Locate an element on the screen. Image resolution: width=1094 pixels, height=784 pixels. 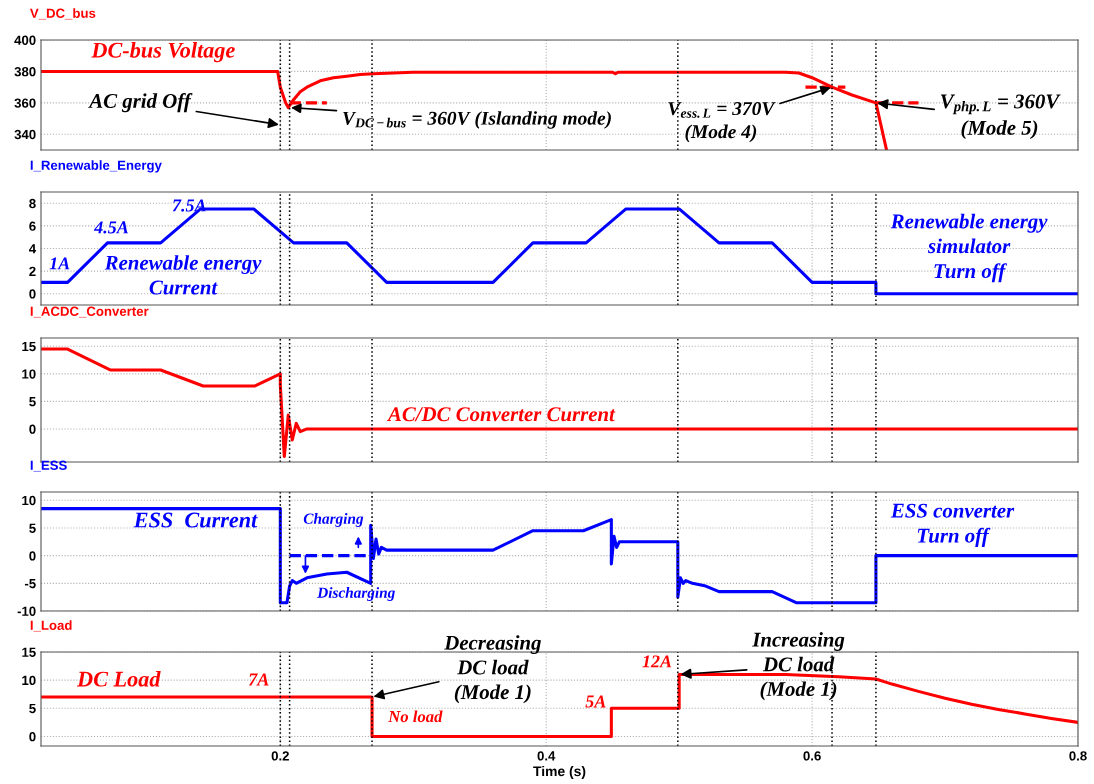
y-tick-label: 360 is located at coordinates (25, 103).